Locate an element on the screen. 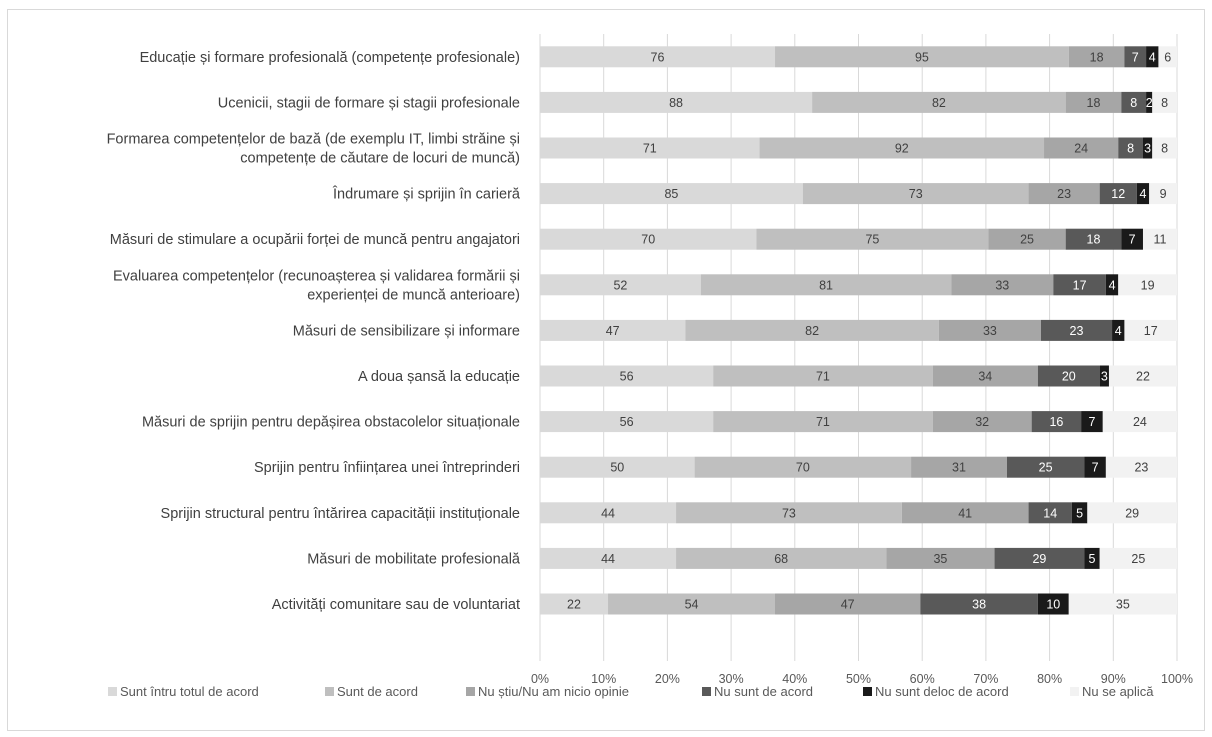 The height and width of the screenshot is (737, 1212). data-label: 25 is located at coordinates (1046, 468).